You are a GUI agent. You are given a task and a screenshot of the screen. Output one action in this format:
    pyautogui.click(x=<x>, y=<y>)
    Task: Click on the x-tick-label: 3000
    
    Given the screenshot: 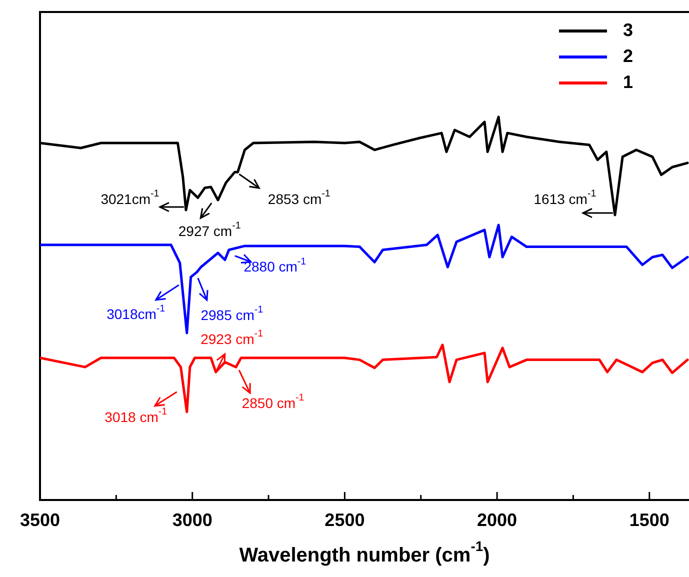 What is the action you would take?
    pyautogui.click(x=192, y=520)
    